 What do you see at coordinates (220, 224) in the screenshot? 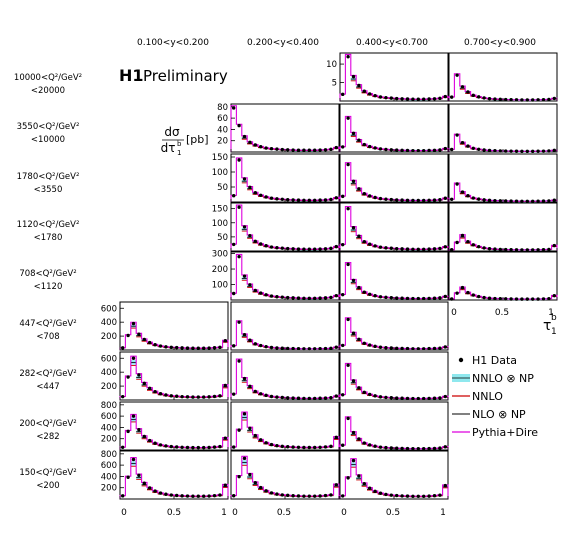
I see `y-tick-label: 100` at bounding box center [220, 224].